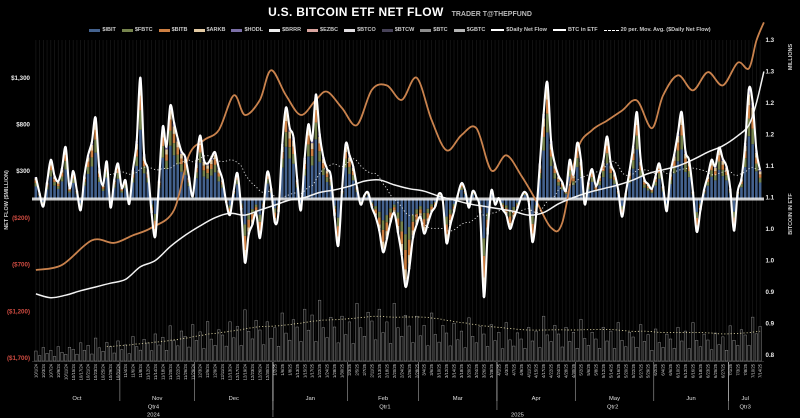  What do you see at coordinates (207, 370) in the screenshot?
I see `x-axis-date-label: 12/5/24` at bounding box center [207, 370].